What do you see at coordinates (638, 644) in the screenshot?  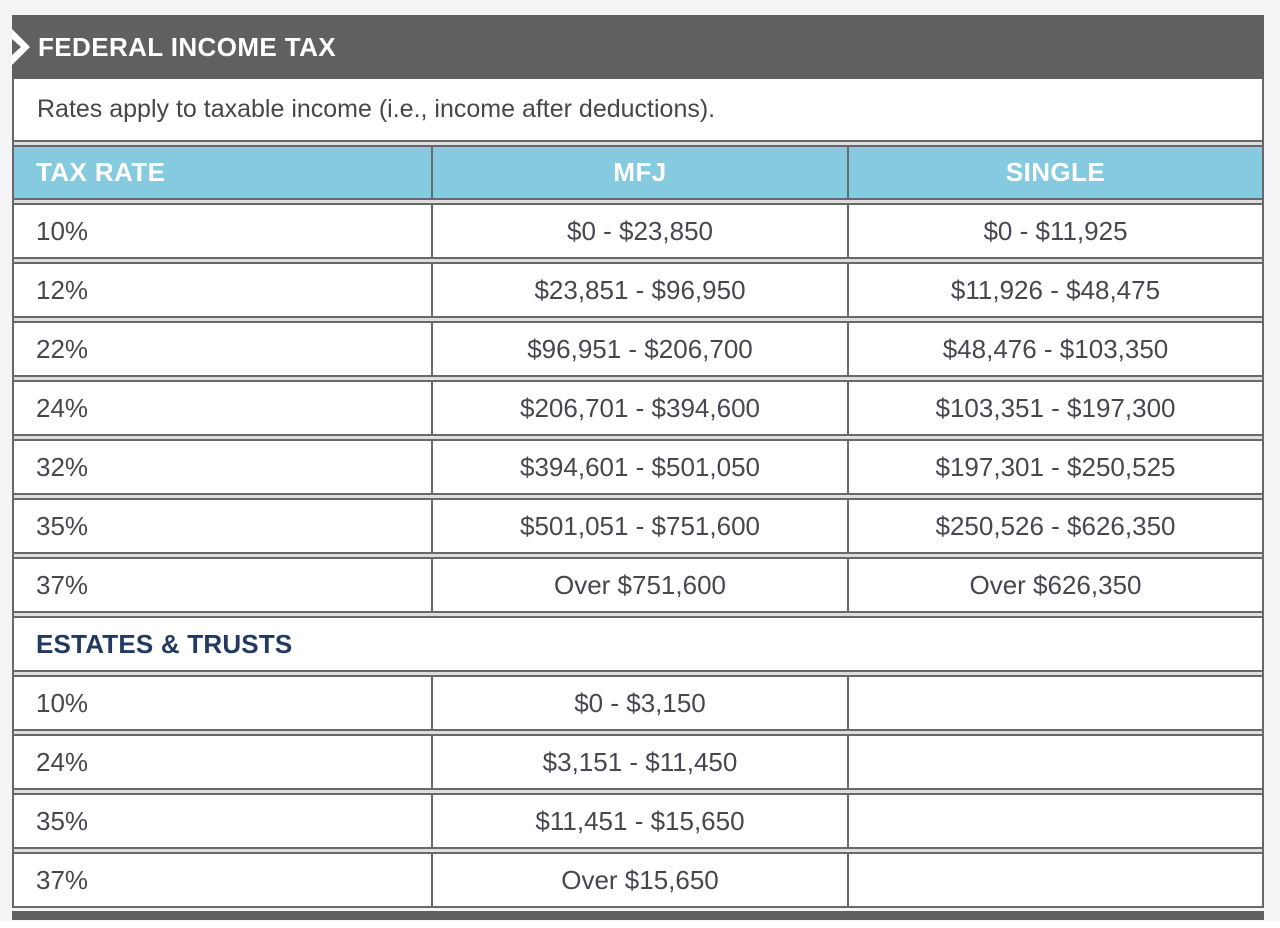 I see `estates-trusts-section-header: ESTATES & TRUSTS` at bounding box center [638, 644].